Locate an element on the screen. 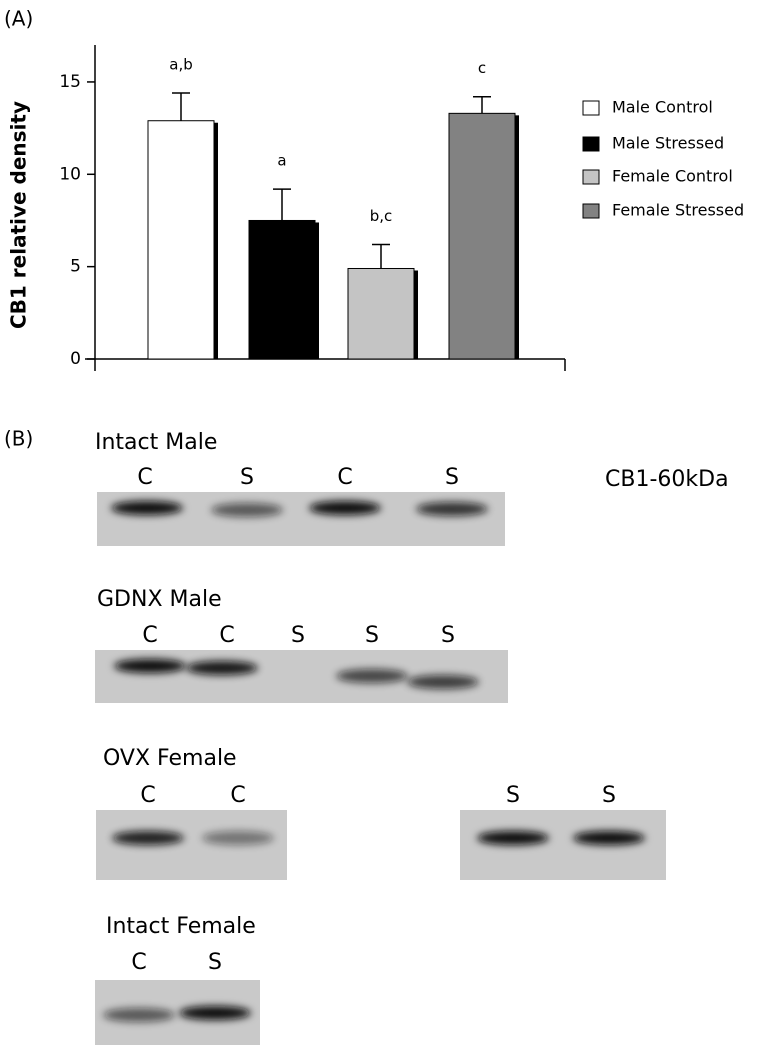 Image resolution: width=777 pixels, height=1050 pixels. annotation: b,c is located at coordinates (381, 216).